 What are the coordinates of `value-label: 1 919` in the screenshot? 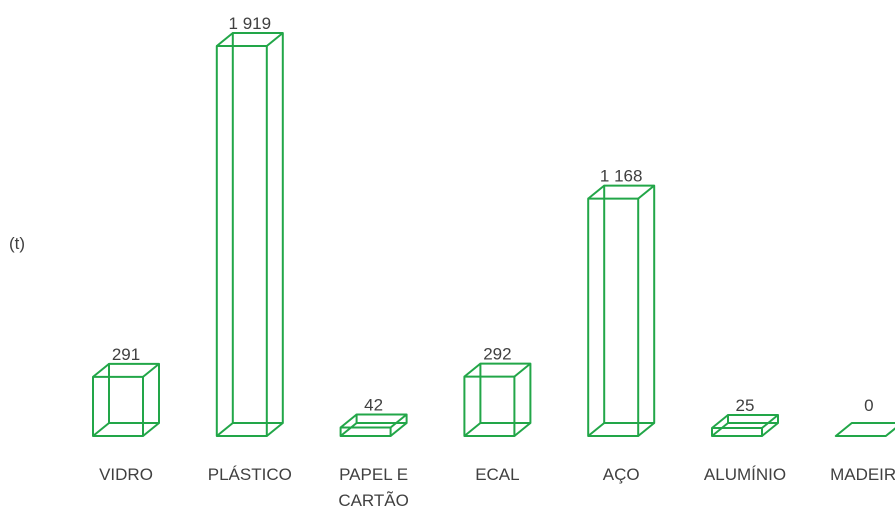 It's located at (250, 23).